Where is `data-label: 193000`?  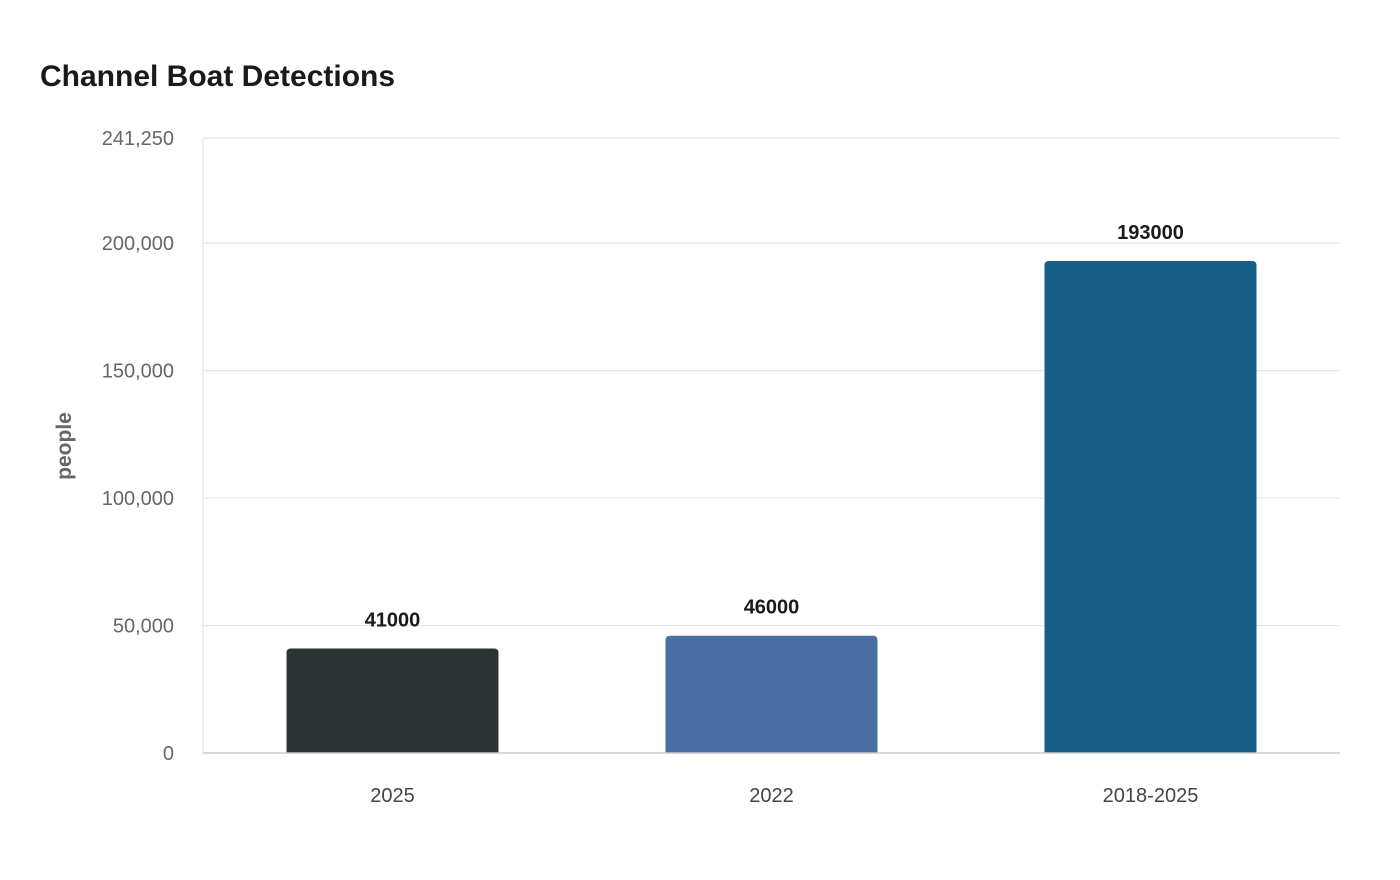 data-label: 193000 is located at coordinates (1150, 233).